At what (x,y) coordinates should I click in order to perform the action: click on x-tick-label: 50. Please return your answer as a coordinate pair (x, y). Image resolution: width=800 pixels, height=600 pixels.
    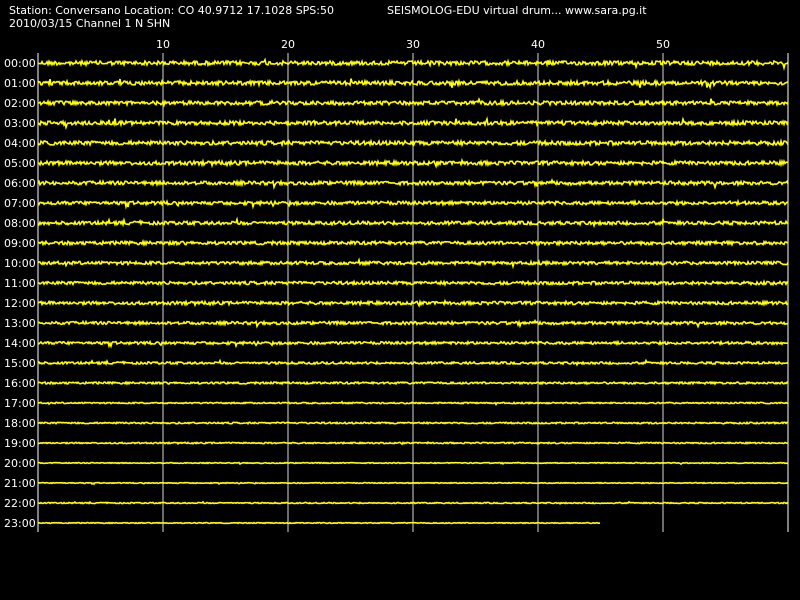
    Looking at the image, I should click on (663, 44).